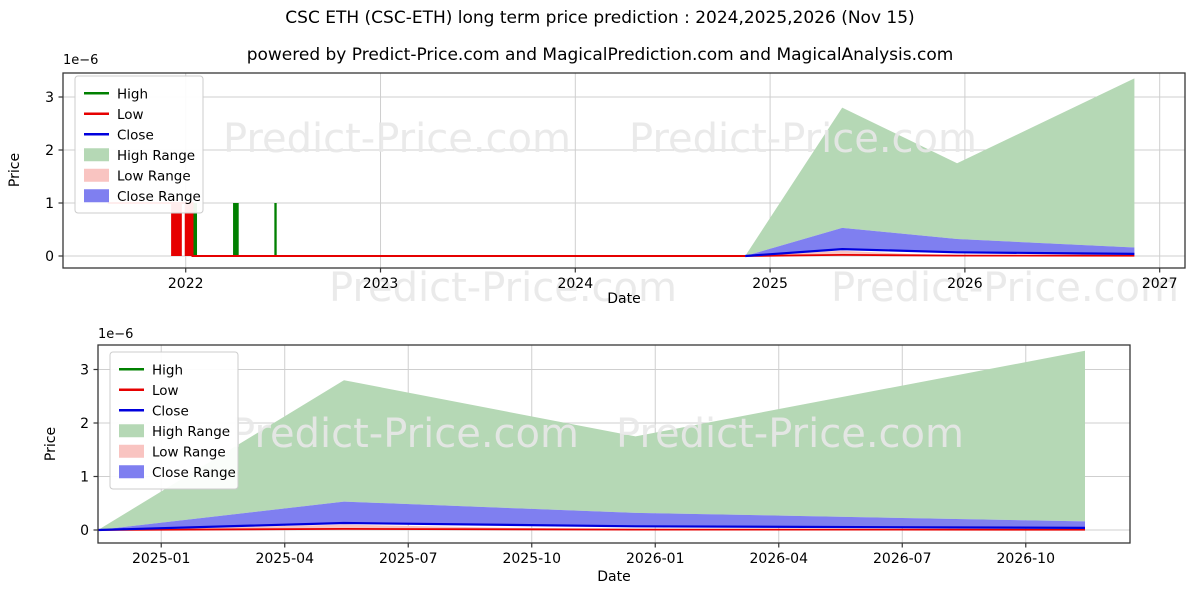 The image size is (1200, 600). I want to click on x-tick-label: 2025-01, so click(161, 559).